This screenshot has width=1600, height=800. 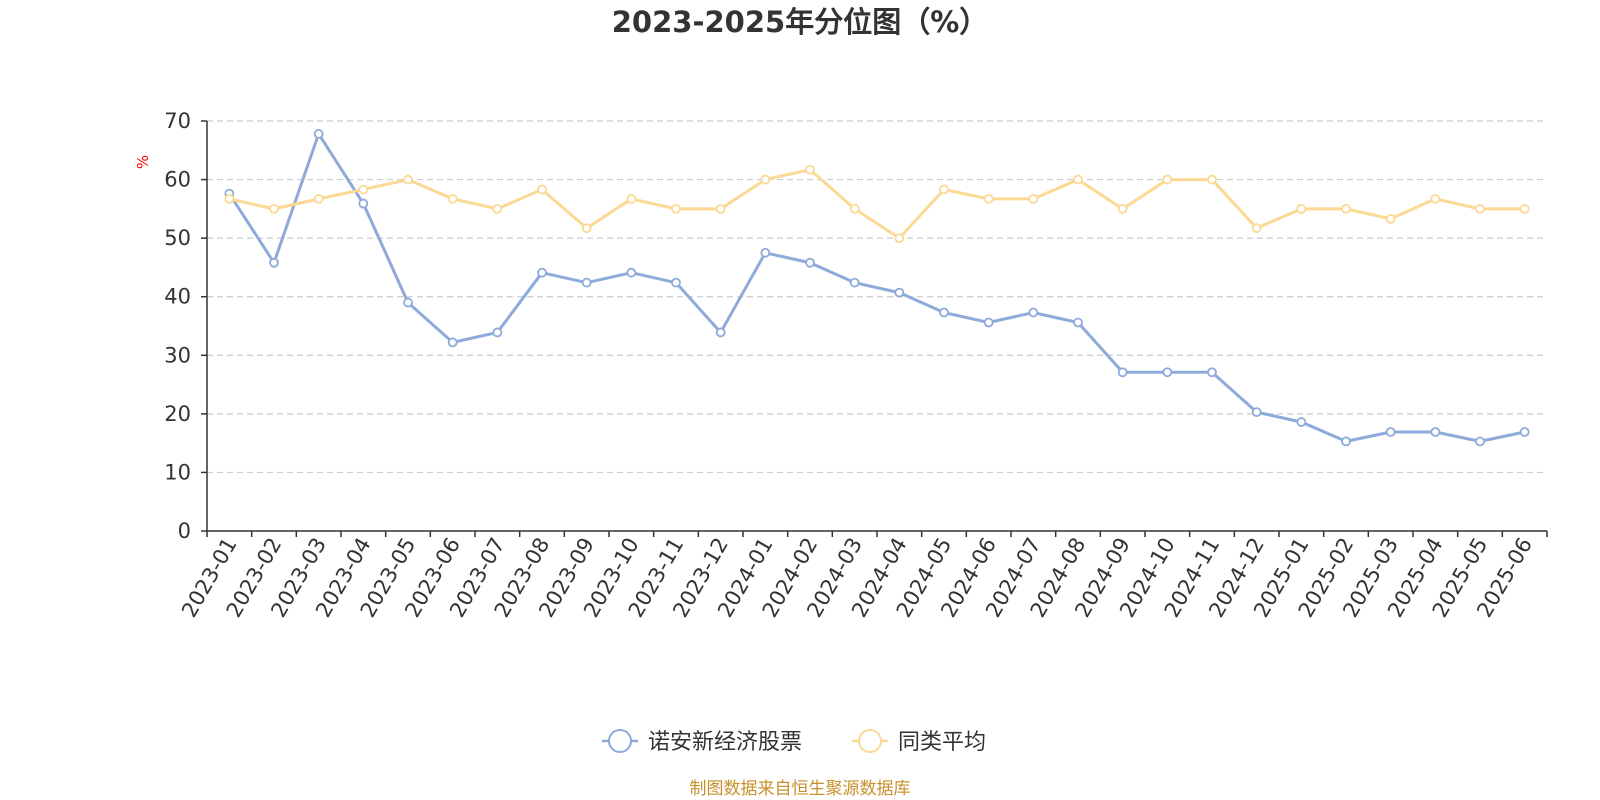 What do you see at coordinates (725, 742) in the screenshot?
I see `legend-label: 诺安新经济股票` at bounding box center [725, 742].